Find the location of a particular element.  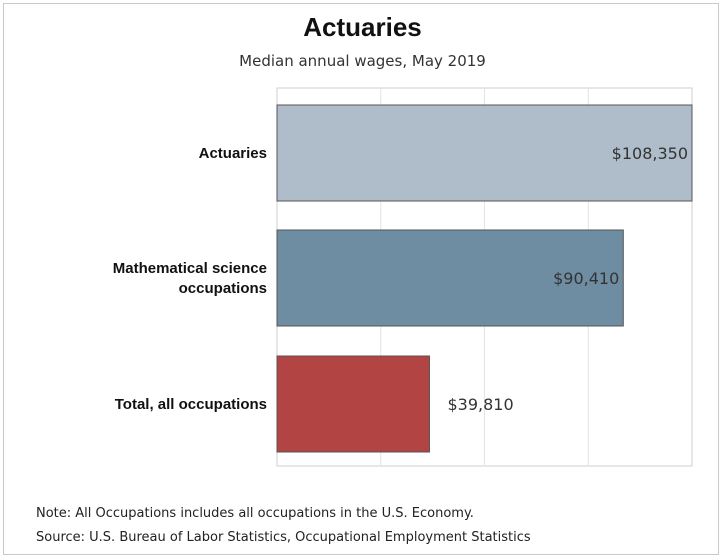

category-label: Total, all occupations is located at coordinates (191, 404).